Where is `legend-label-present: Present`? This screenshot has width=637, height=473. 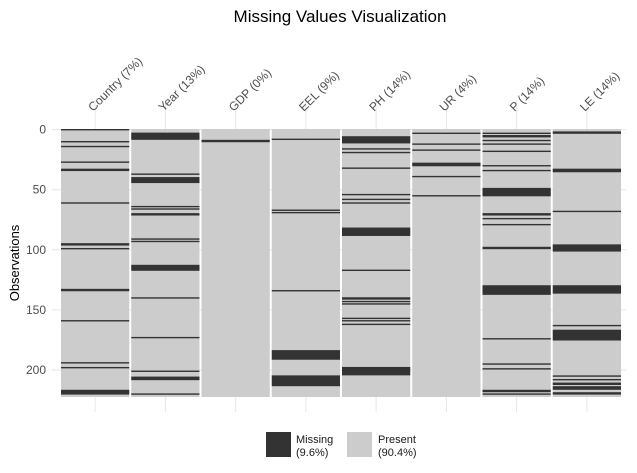 legend-label-present: Present is located at coordinates (397, 440).